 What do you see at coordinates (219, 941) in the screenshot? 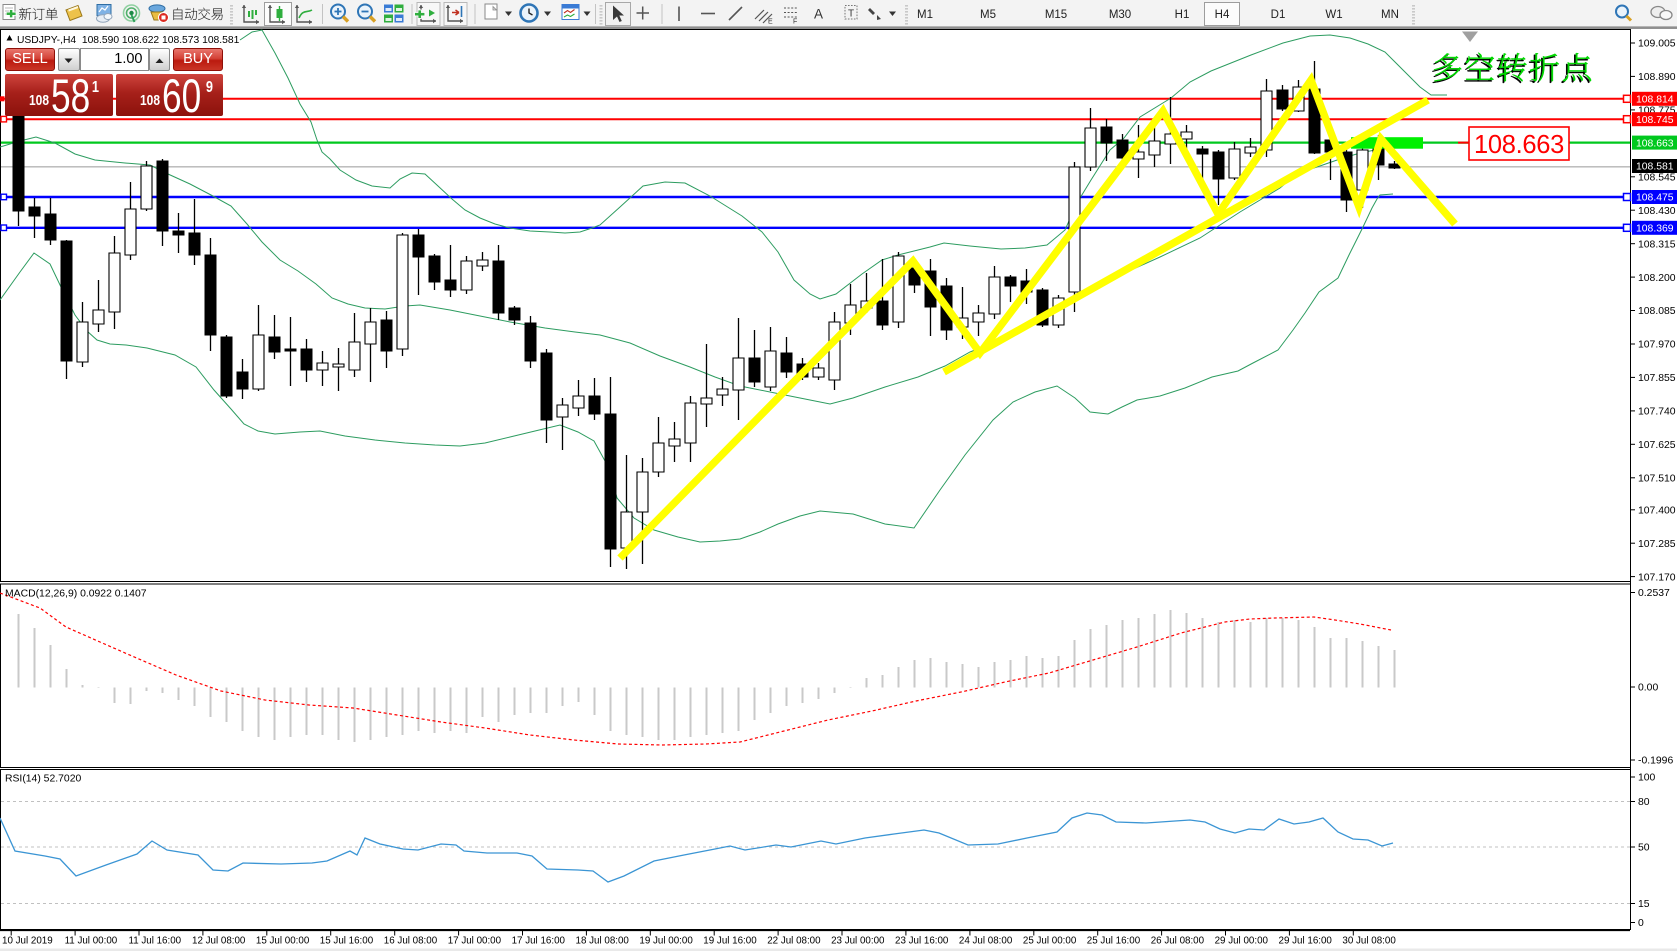
I see `svg-text: 12 Jul 08:00` at bounding box center [219, 941].